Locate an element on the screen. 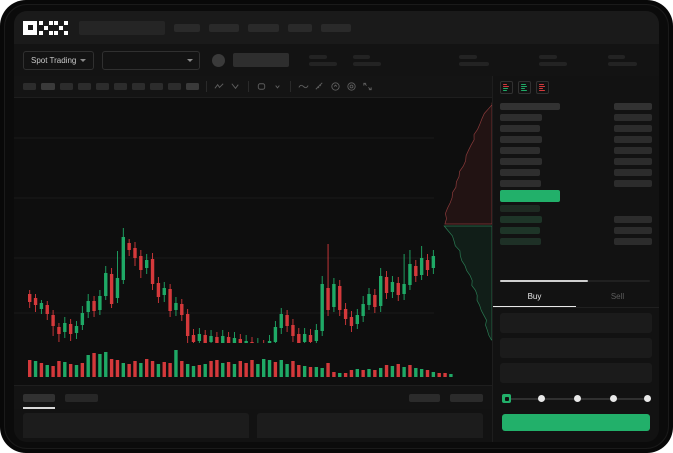  tab-buy-label: Buy is located at coordinates (534, 296).